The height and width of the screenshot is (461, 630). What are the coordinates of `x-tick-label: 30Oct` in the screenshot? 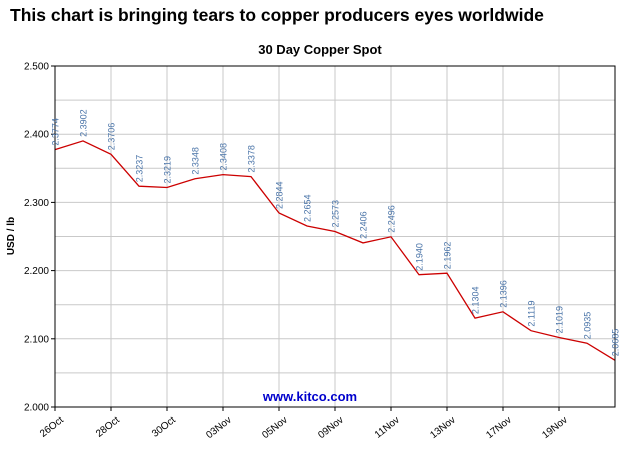 It's located at (164, 427).